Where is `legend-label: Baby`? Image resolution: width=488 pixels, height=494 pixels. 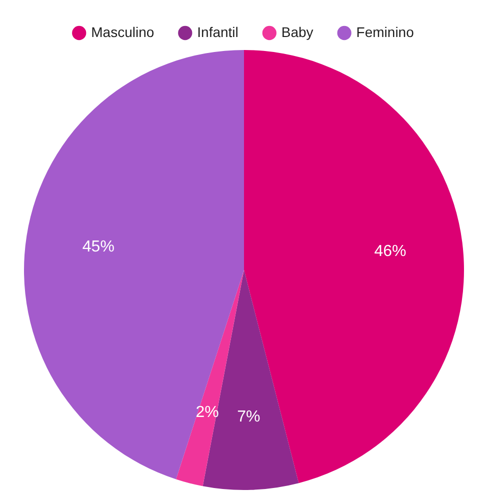 legend-label: Baby is located at coordinates (297, 32).